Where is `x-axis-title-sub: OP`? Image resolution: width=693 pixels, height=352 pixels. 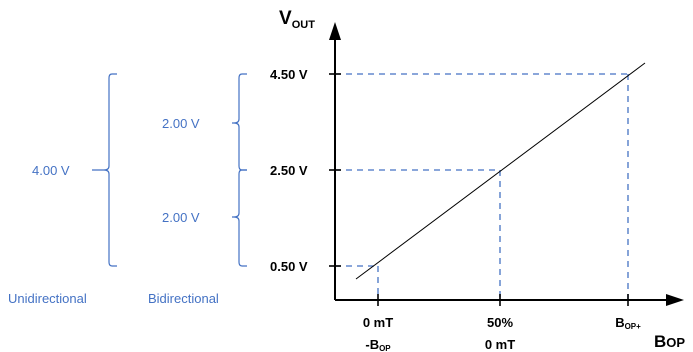
x-axis-title-sub: OP is located at coordinates (675, 342).